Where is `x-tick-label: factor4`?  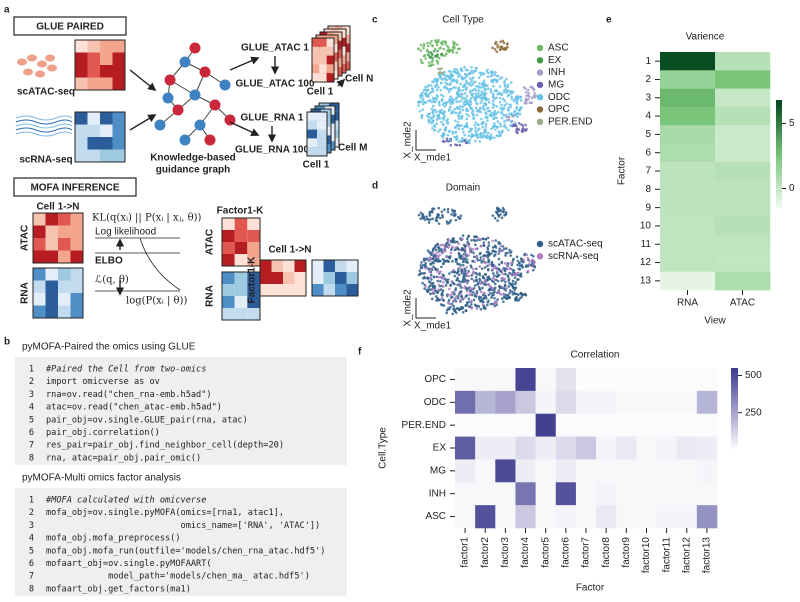 x-tick-label: factor4 is located at coordinates (525, 552).